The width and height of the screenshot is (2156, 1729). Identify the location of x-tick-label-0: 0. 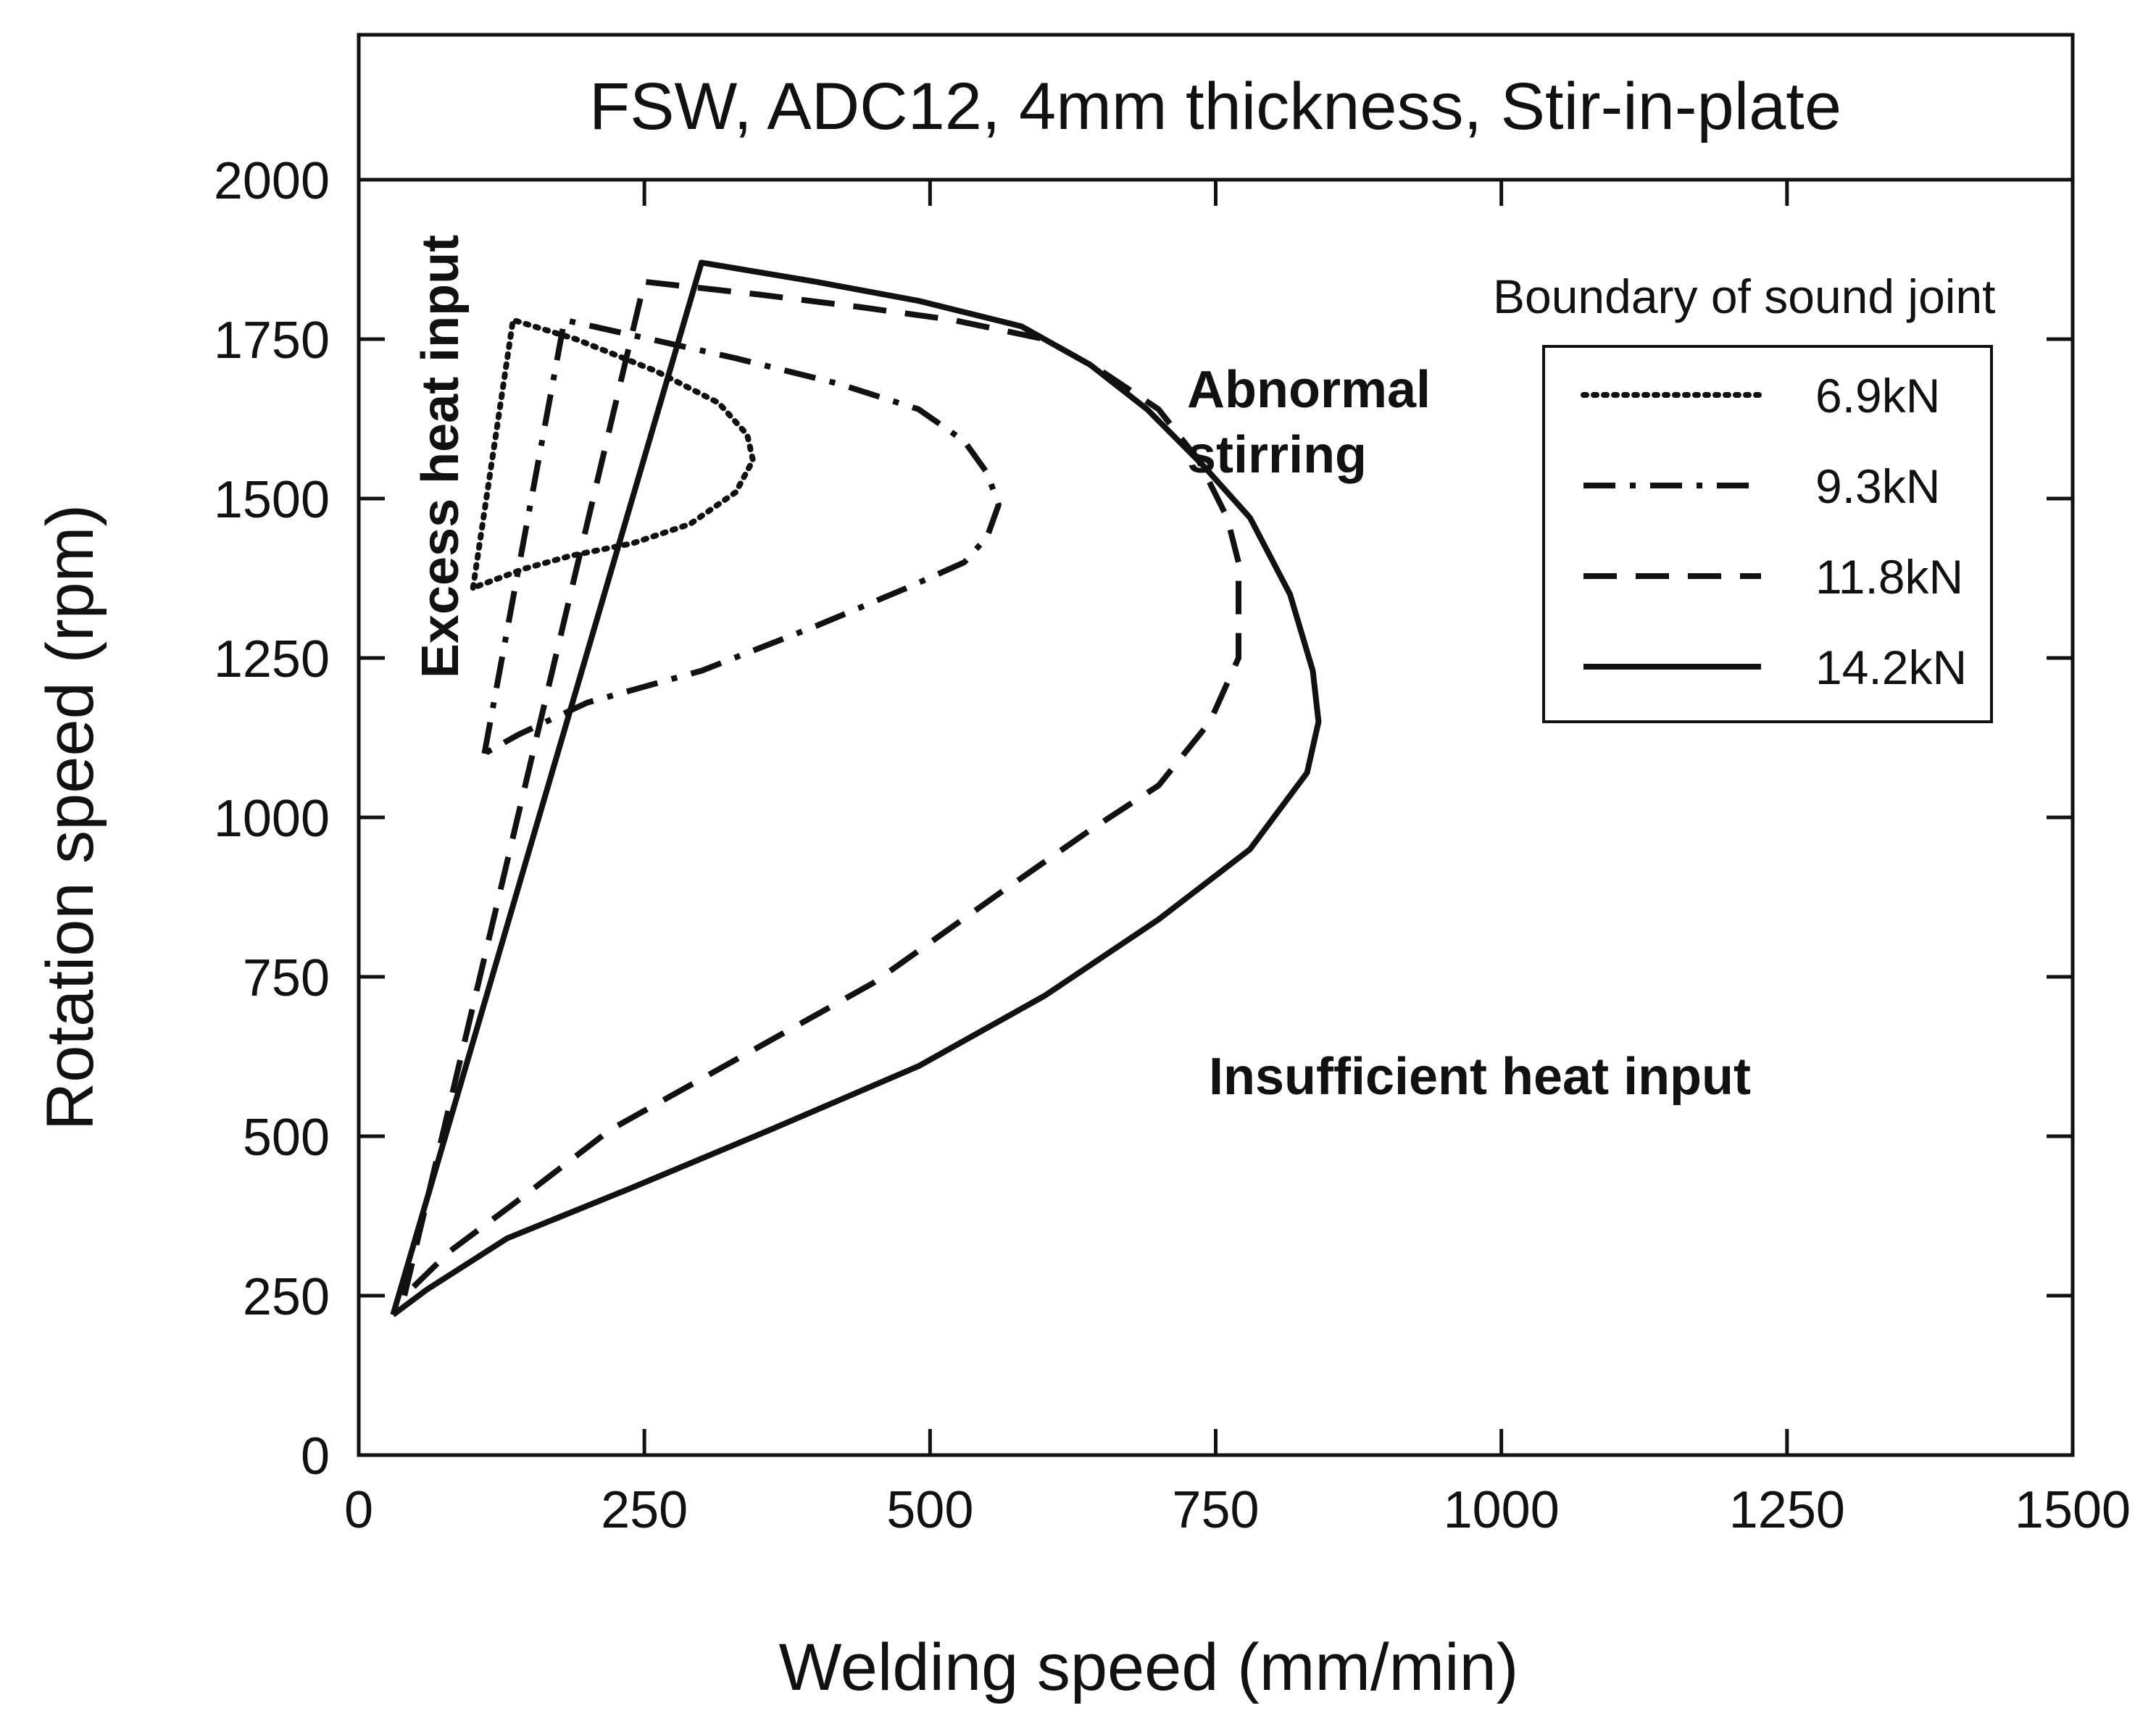
(359, 1510).